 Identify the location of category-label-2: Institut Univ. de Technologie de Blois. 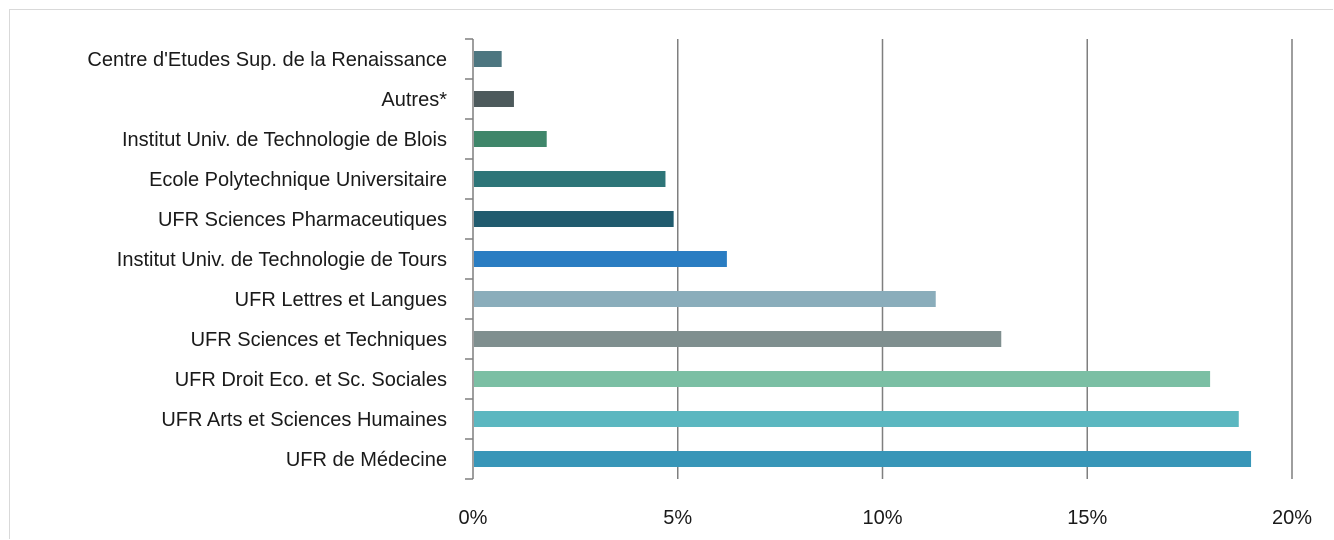
(284, 140).